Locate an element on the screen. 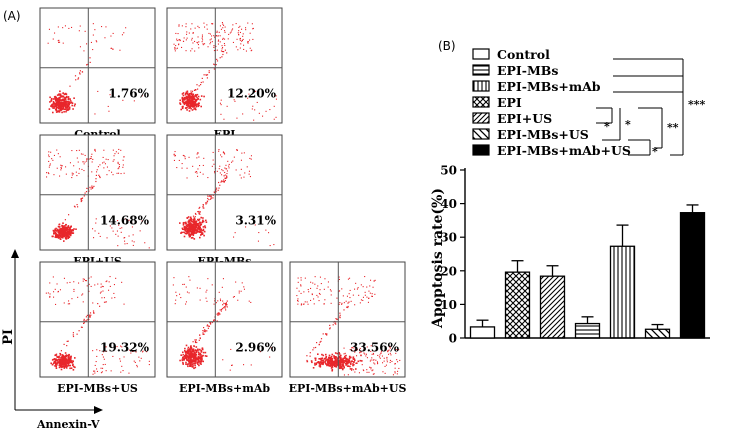 The height and width of the screenshot is (433, 730). chart-bars is located at coordinates (587, 271).